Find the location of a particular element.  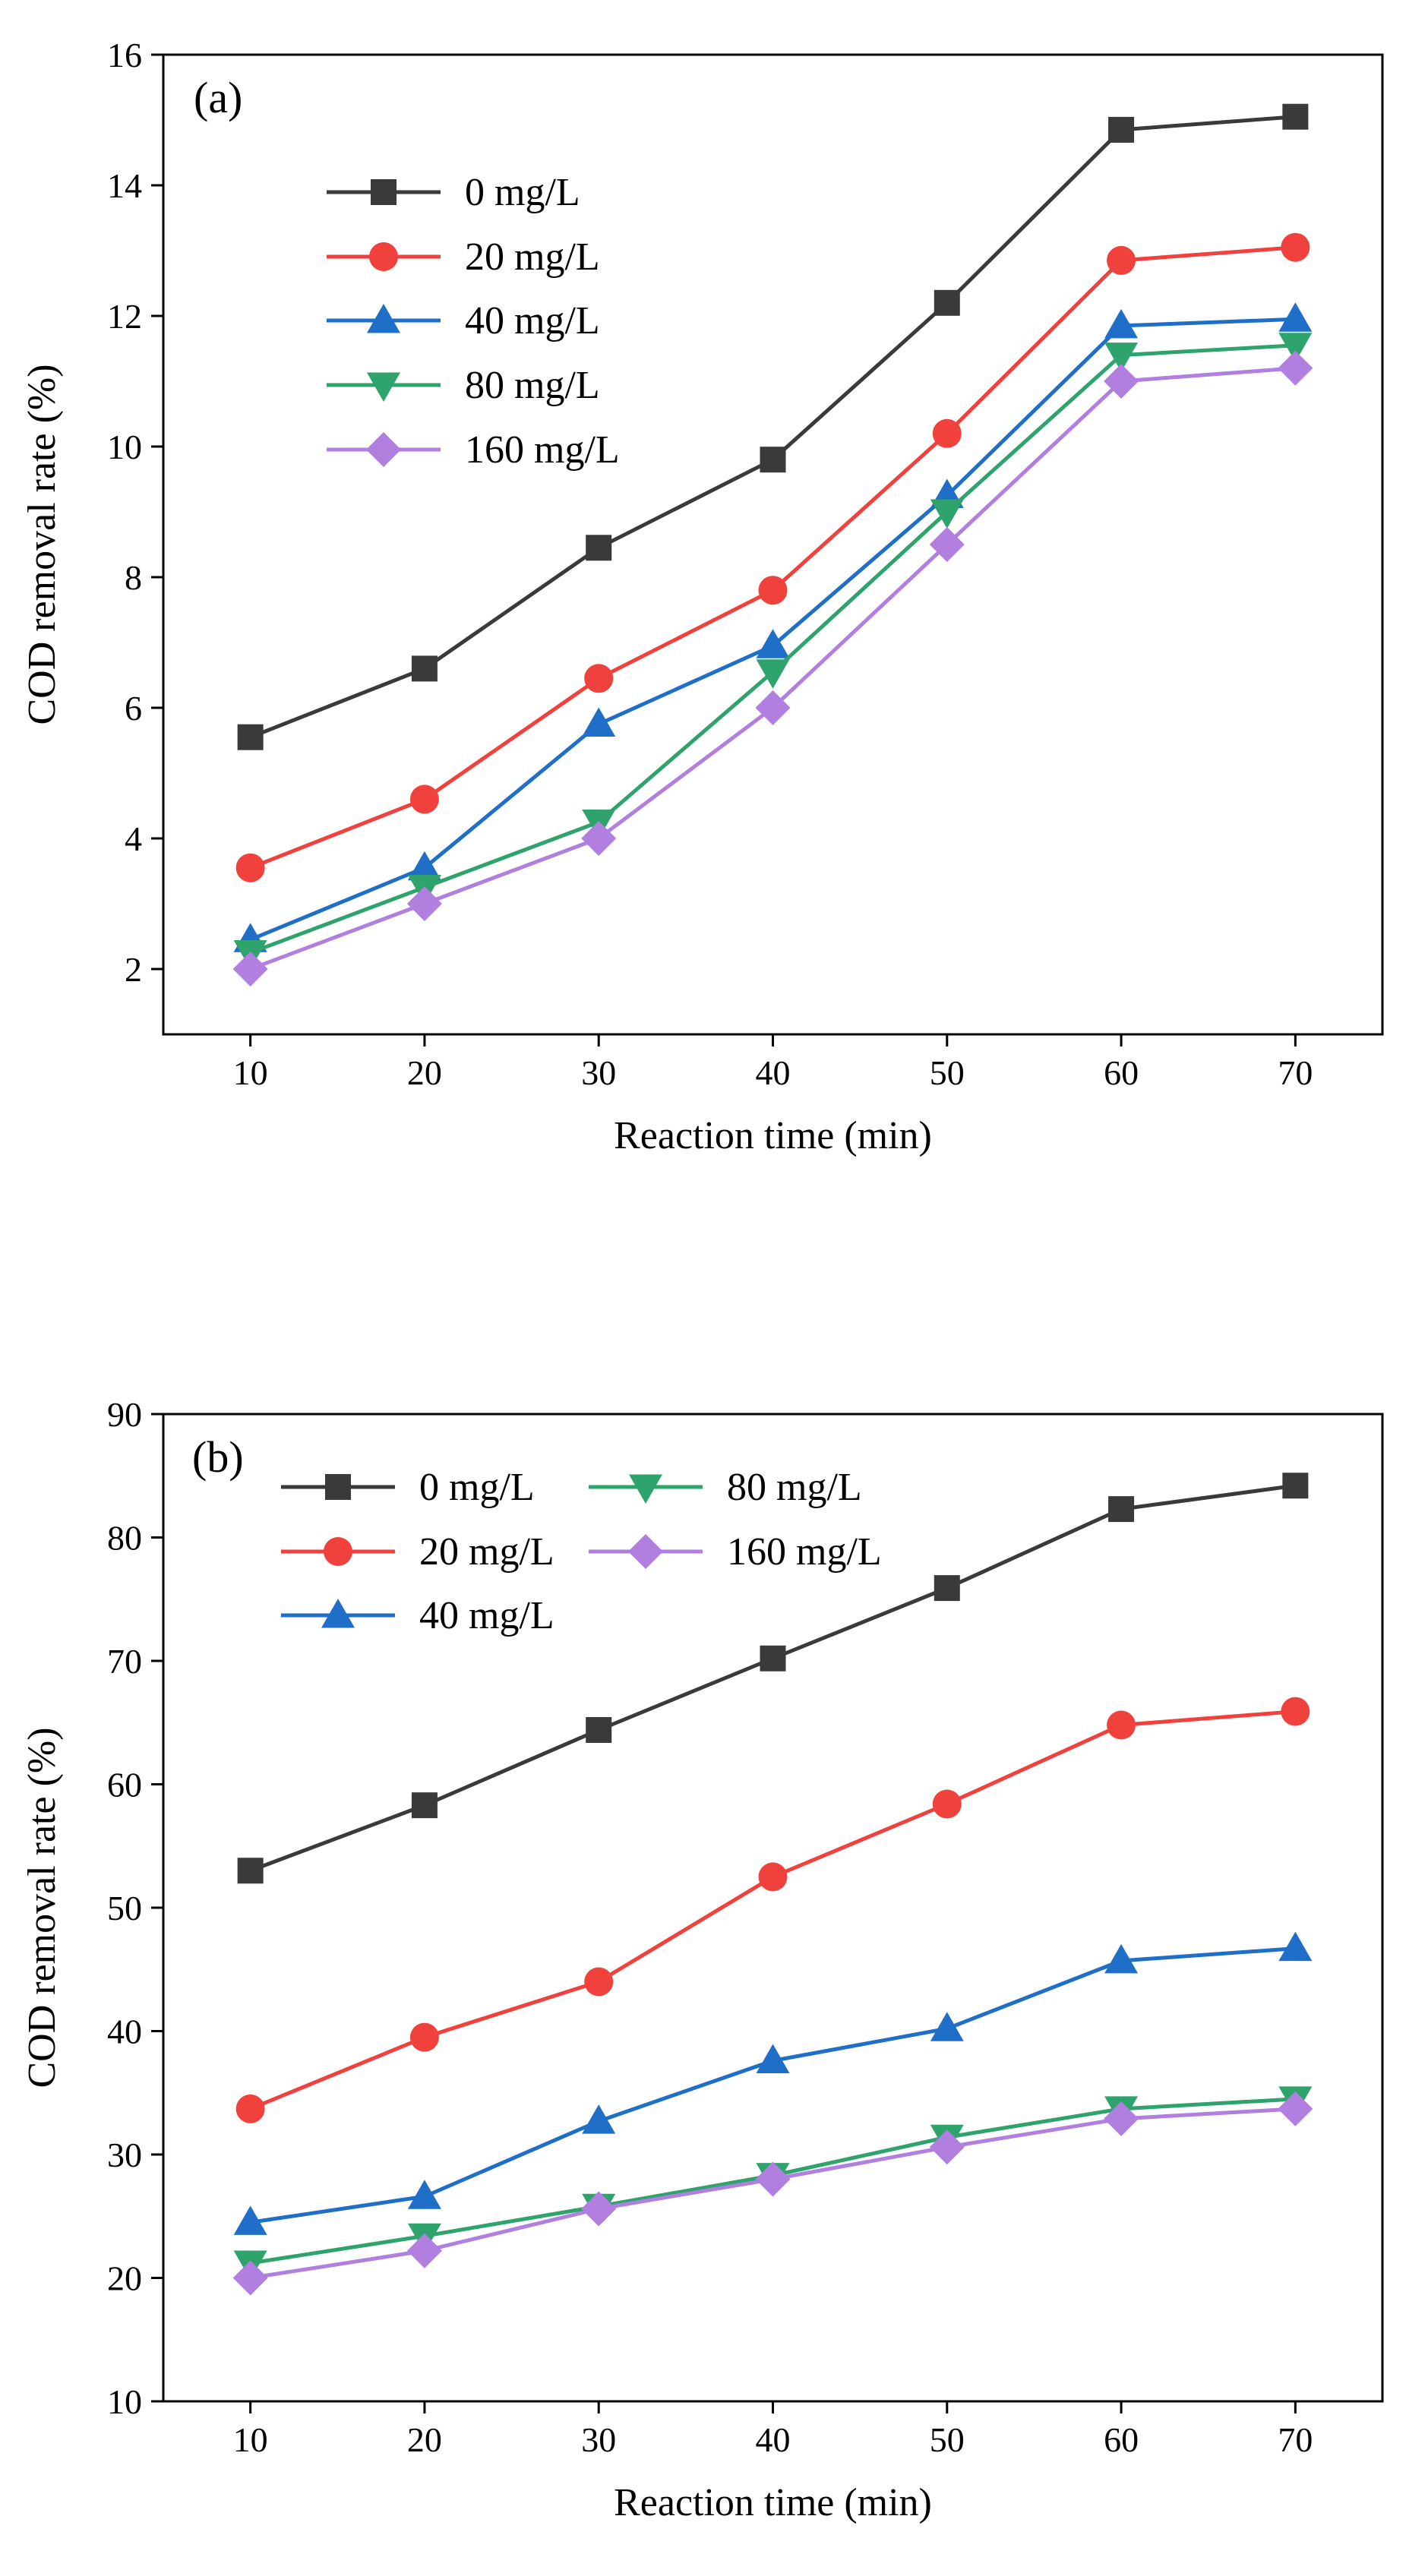

y-tick-label: 70 is located at coordinates (125, 1661).